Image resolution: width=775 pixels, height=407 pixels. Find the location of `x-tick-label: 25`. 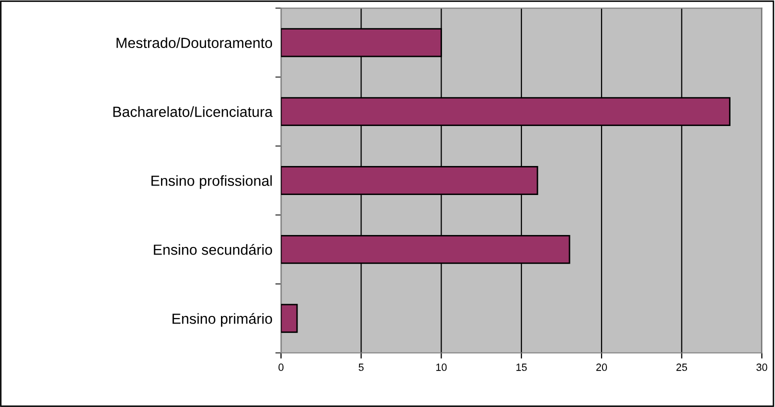

x-tick-label: 25 is located at coordinates (682, 367).